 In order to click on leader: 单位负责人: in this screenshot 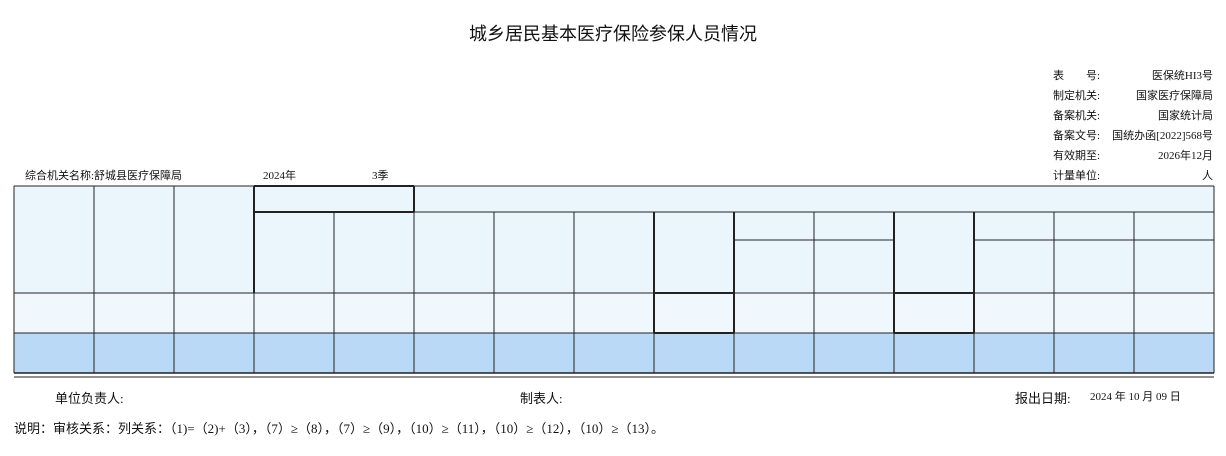, I will do `click(89, 398)`.